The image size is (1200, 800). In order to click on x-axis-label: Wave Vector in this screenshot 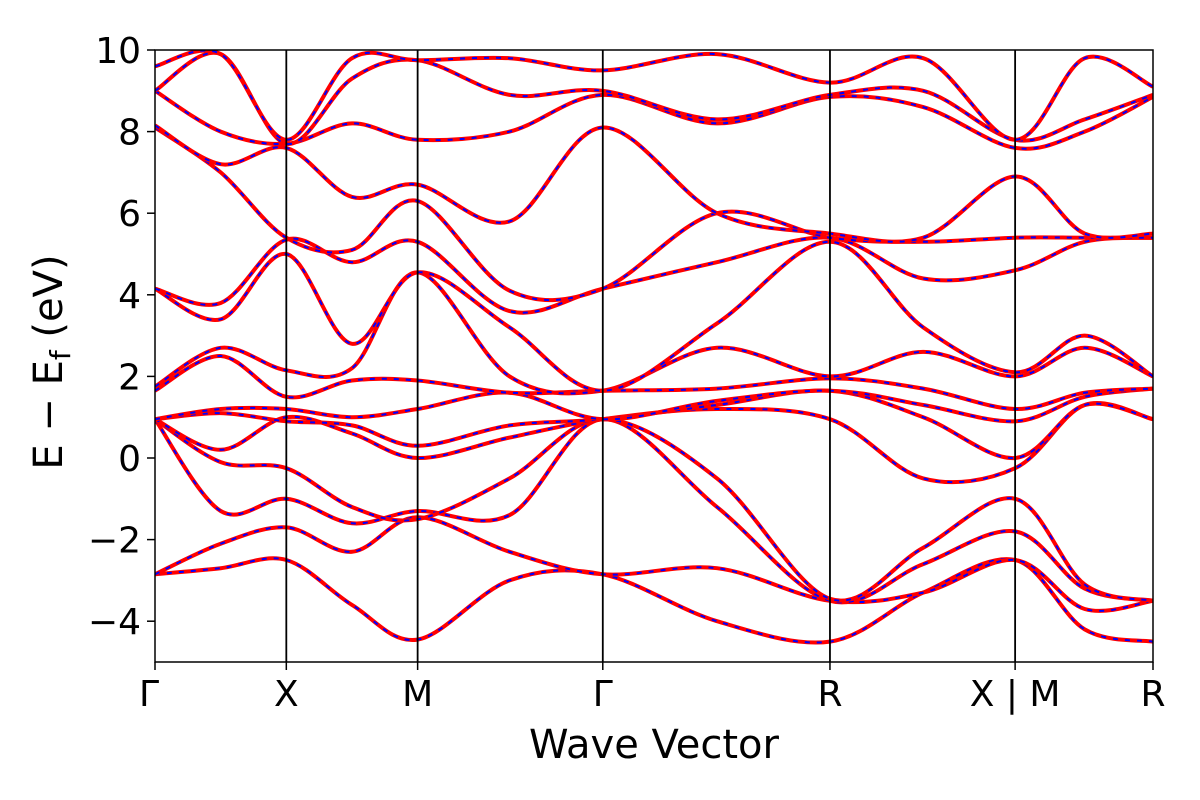, I will do `click(654, 745)`.